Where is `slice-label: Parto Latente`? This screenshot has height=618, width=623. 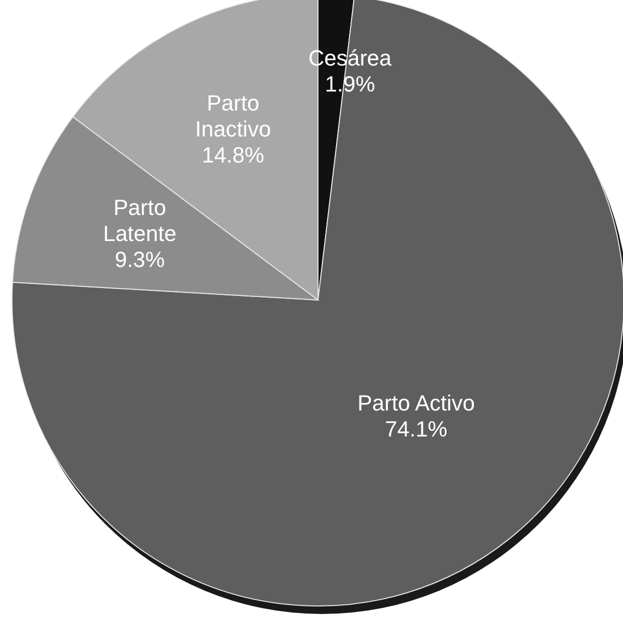
slice-label: Parto Latente is located at coordinates (139, 220).